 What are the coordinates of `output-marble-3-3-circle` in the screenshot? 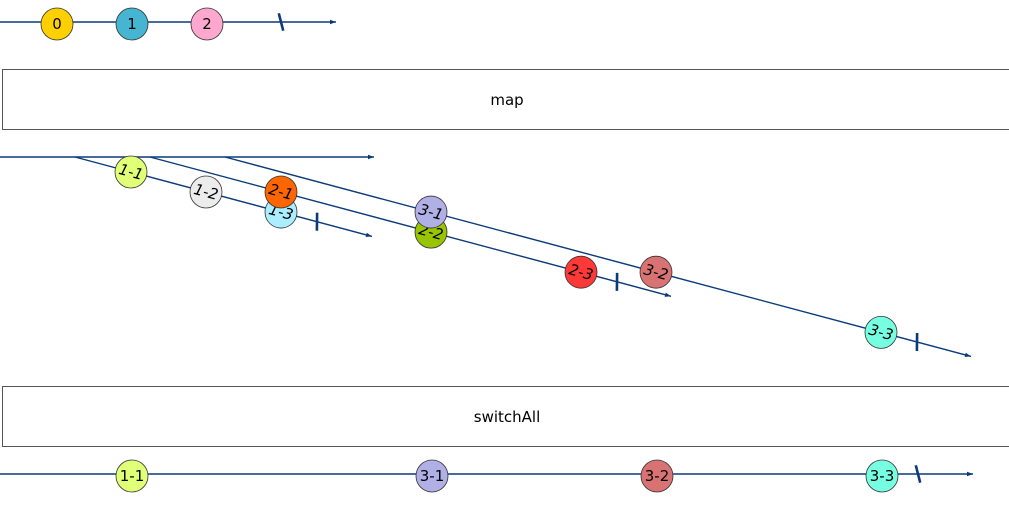 It's located at (882, 476).